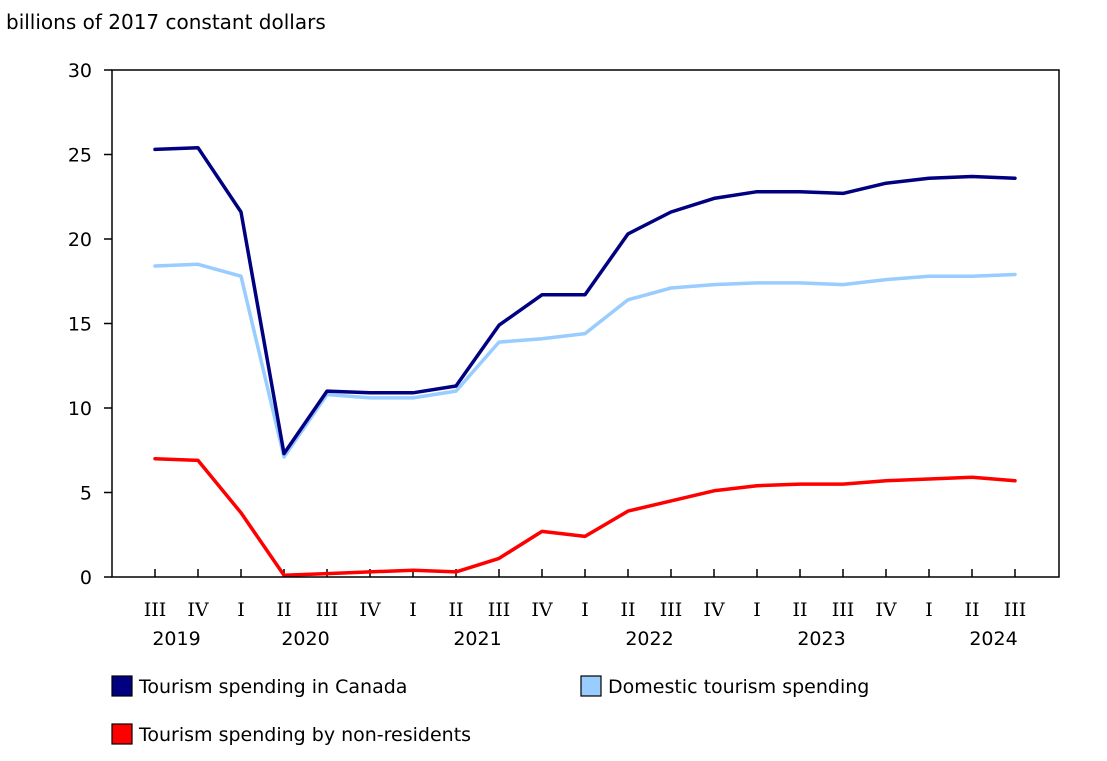 The image size is (1107, 761). I want to click on y-tick-label: 15, so click(80, 325).